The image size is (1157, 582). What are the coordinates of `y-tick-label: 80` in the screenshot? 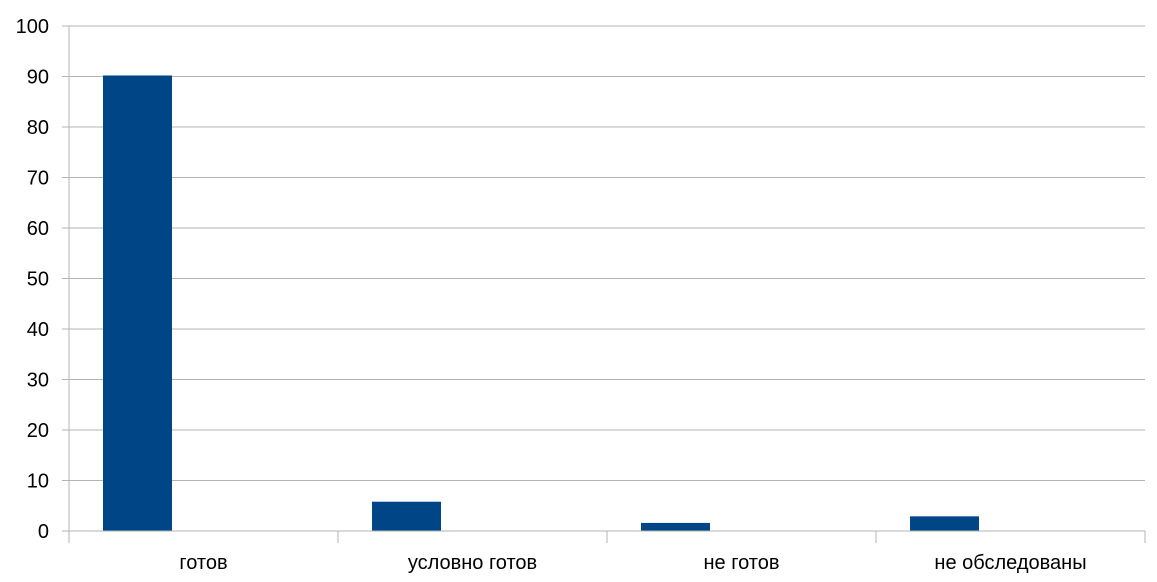 It's located at (38, 128).